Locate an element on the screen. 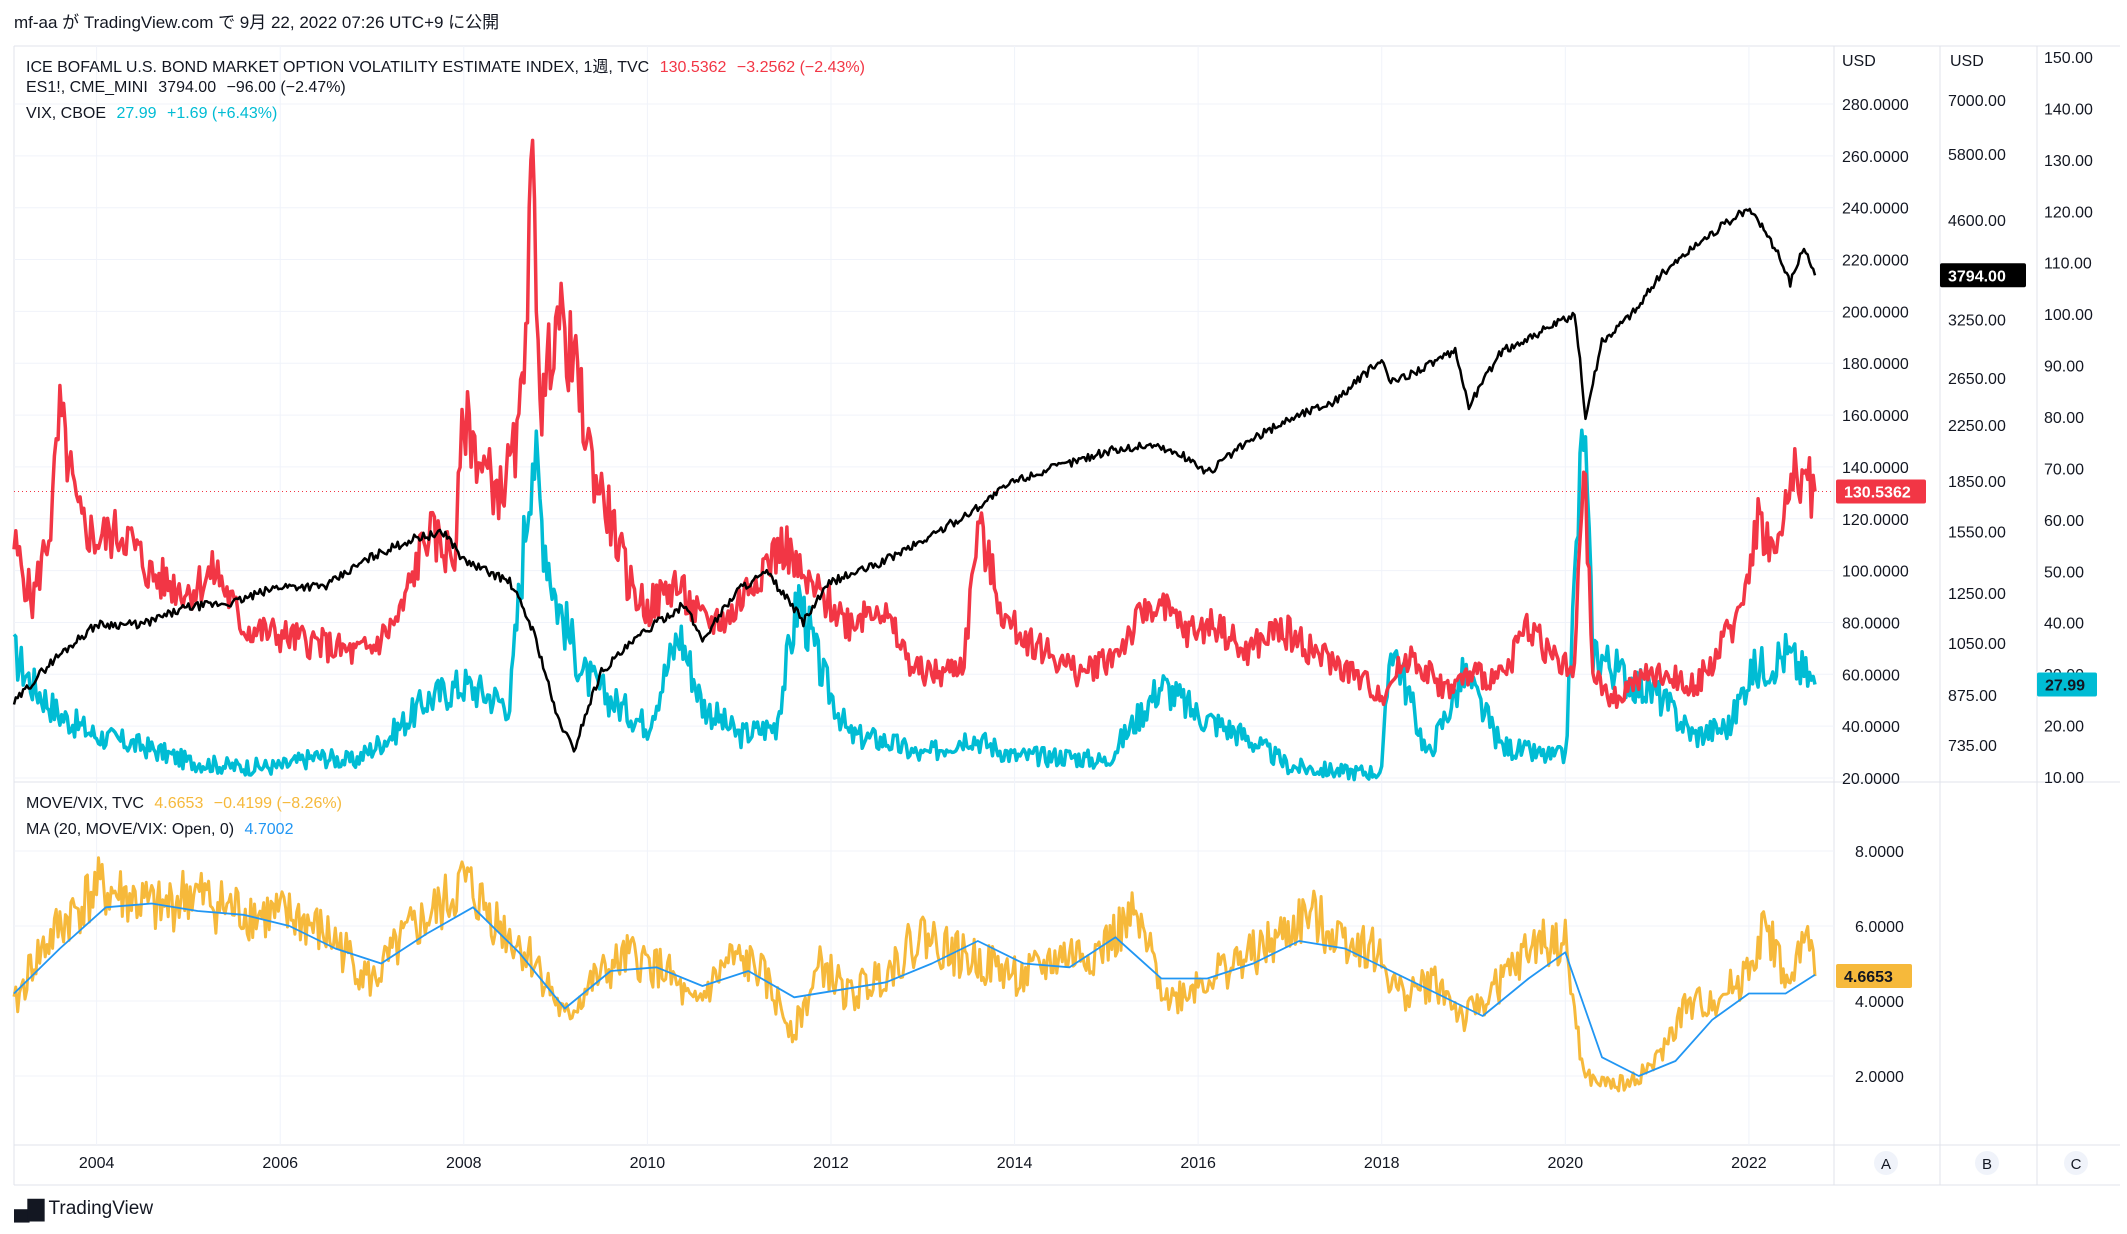  x-tick-2016: 2016 is located at coordinates (1198, 1163).